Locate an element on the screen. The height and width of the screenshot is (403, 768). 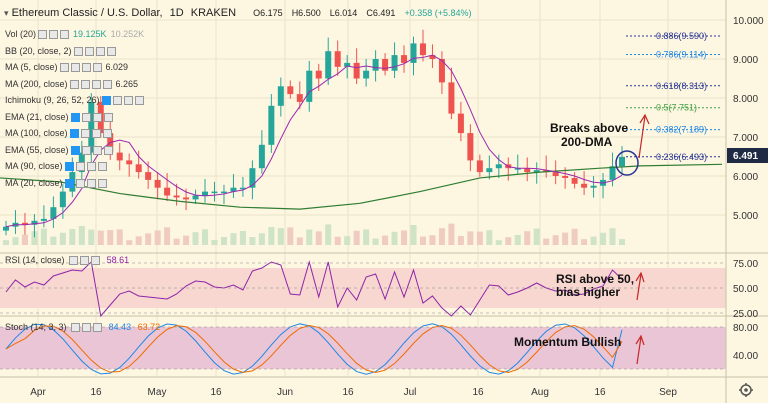
indicator-label: MA (200, close) is located at coordinates (36, 83).